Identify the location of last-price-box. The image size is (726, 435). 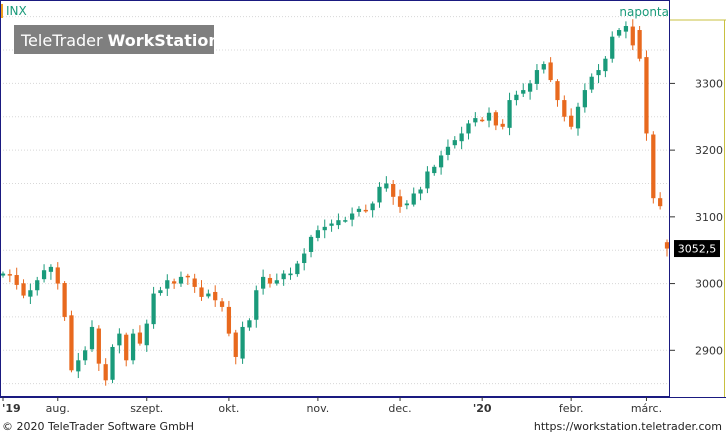
(697, 249).